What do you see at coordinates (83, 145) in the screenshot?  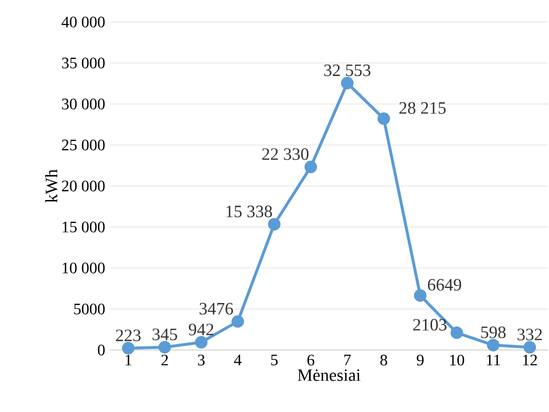 I see `y-tick-label: 25 000` at bounding box center [83, 145].